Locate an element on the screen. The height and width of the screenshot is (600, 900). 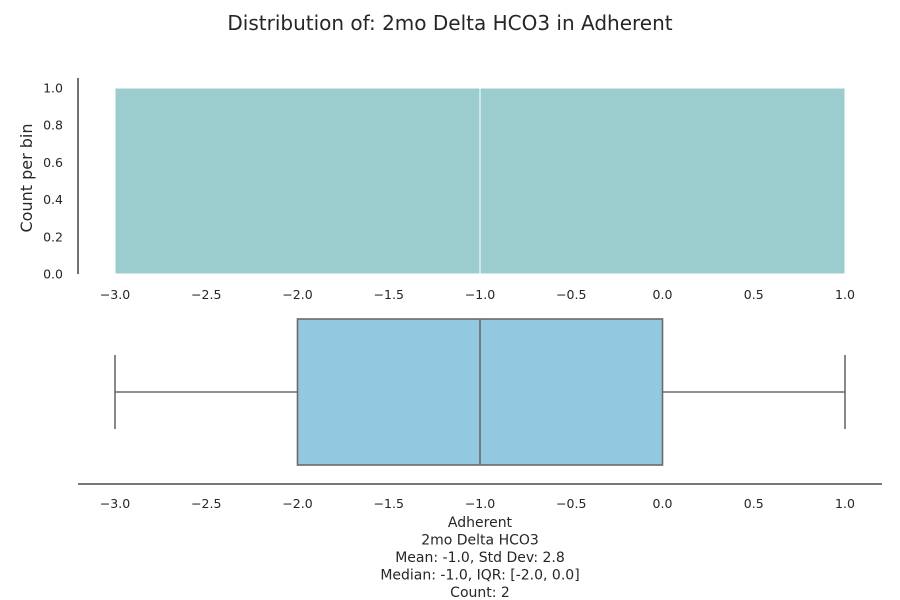
y-tick-label: 0.8 is located at coordinates (53, 125).